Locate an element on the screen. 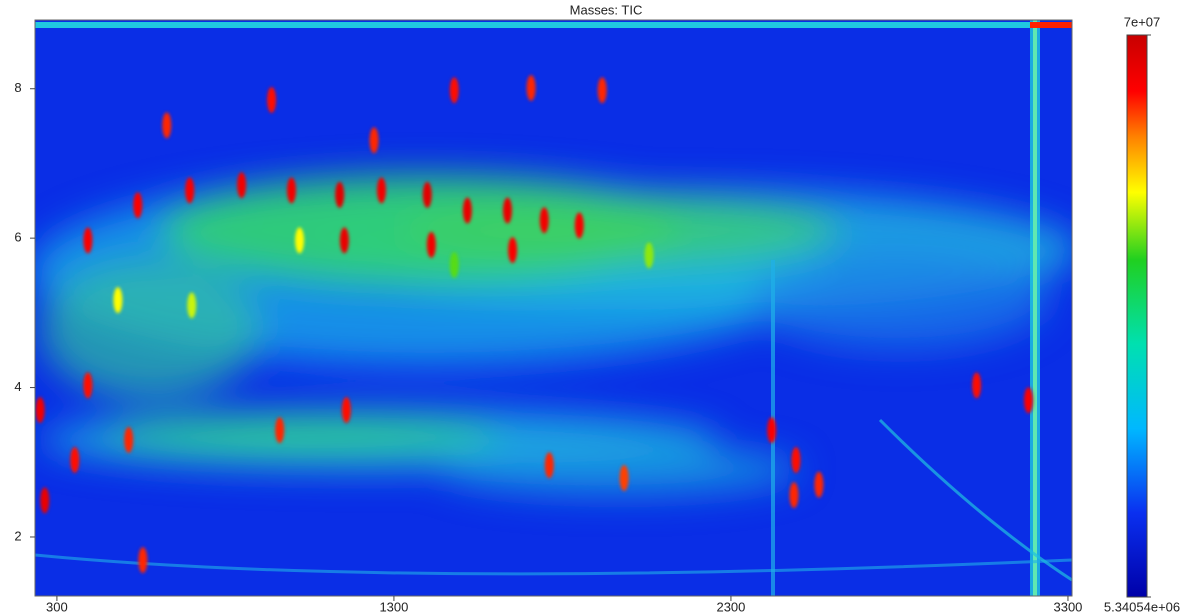  colorbar-label: 5.34054e+06 is located at coordinates (1142, 606).